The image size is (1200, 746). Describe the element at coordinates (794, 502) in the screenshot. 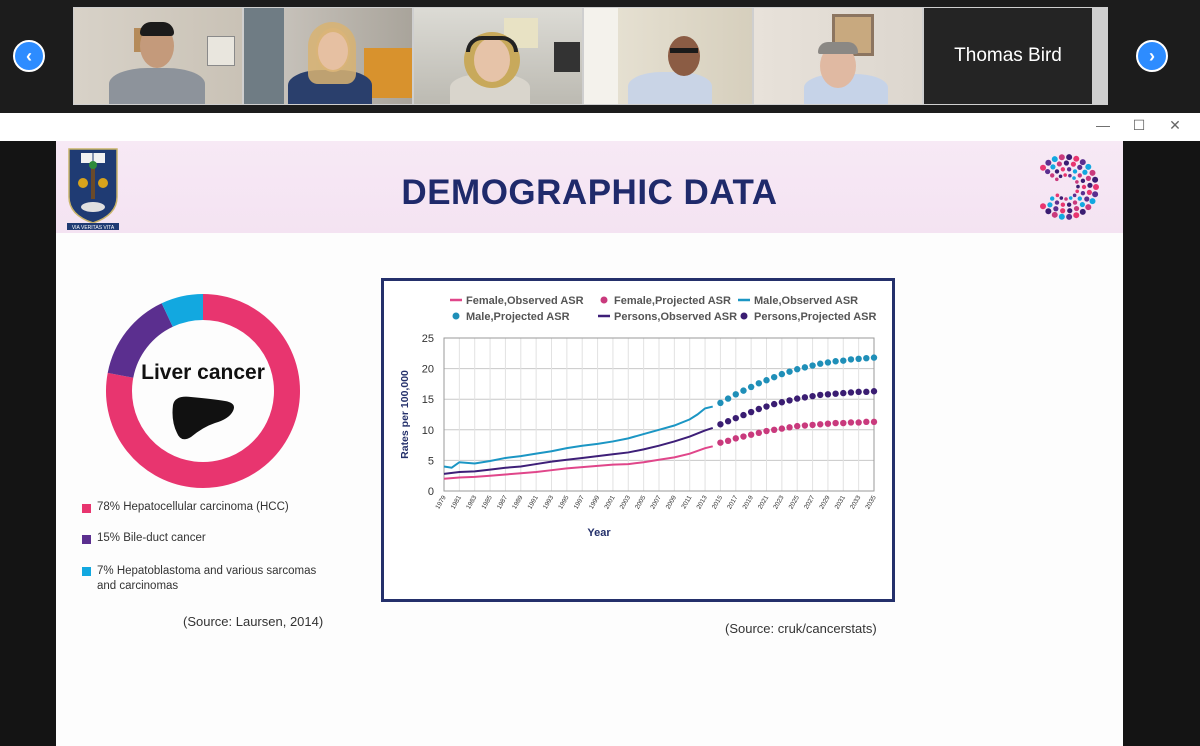

I see `x-tick-label: 2025` at that location.